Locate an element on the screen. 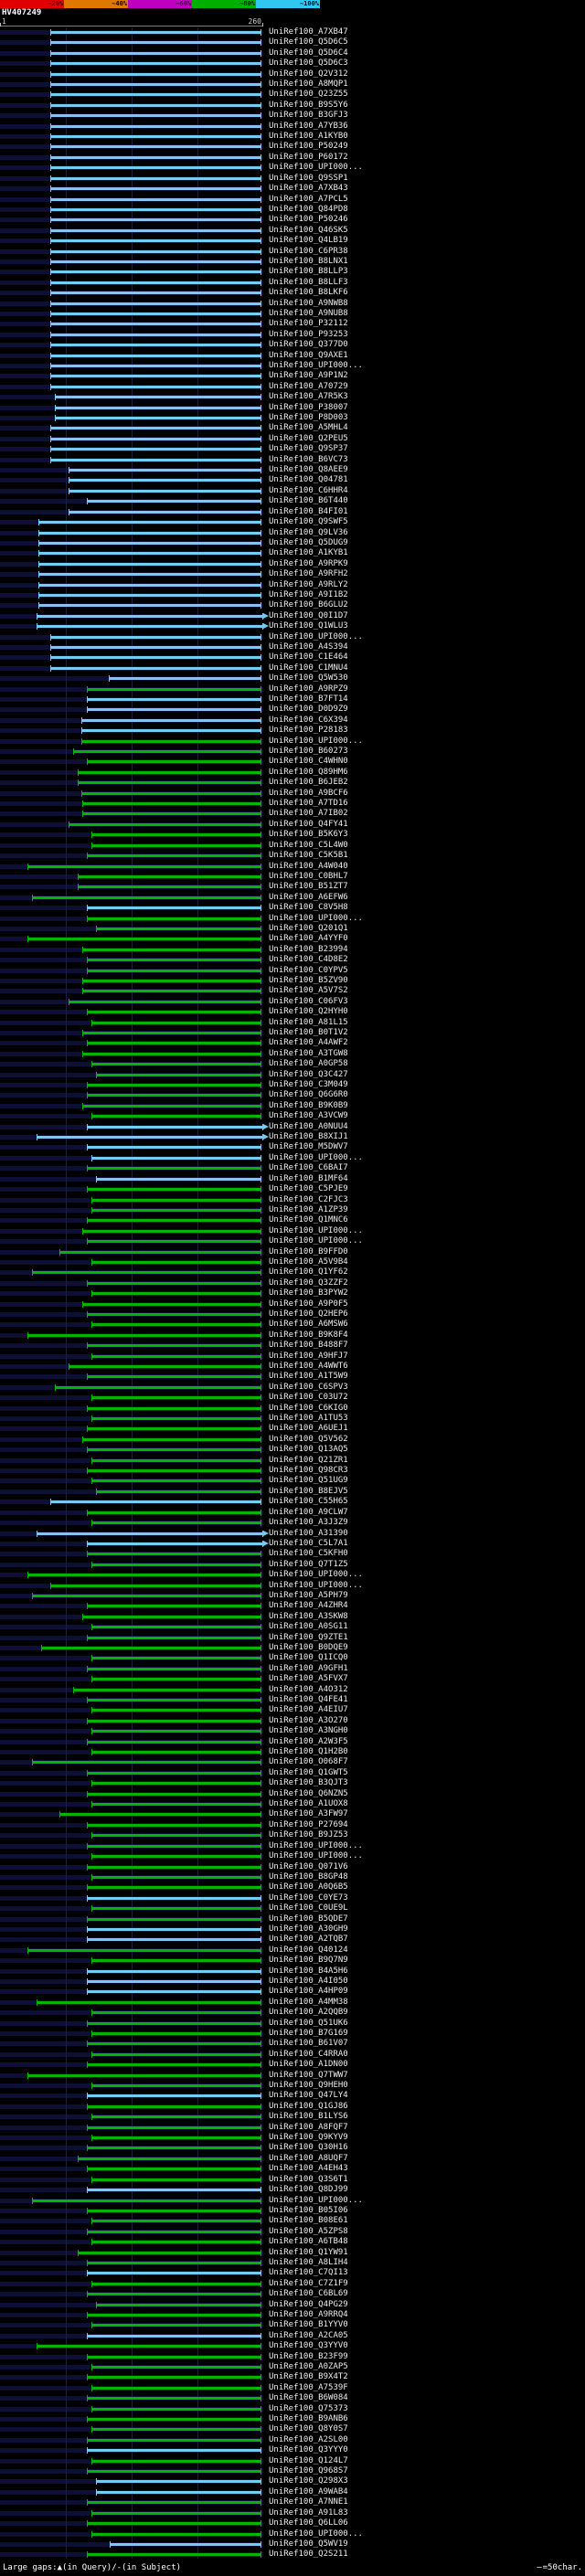 Image resolution: width=585 pixels, height=2576 pixels. hit-label: UniRef100_Q9ZTE1 is located at coordinates (309, 1637).